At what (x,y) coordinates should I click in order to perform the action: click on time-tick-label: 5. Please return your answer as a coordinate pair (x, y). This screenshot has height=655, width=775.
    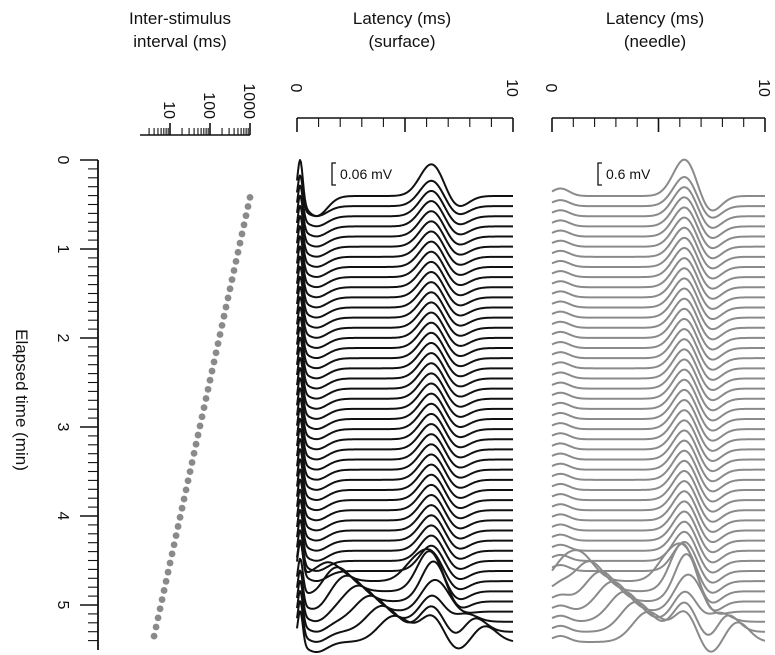
    Looking at the image, I should click on (62, 605).